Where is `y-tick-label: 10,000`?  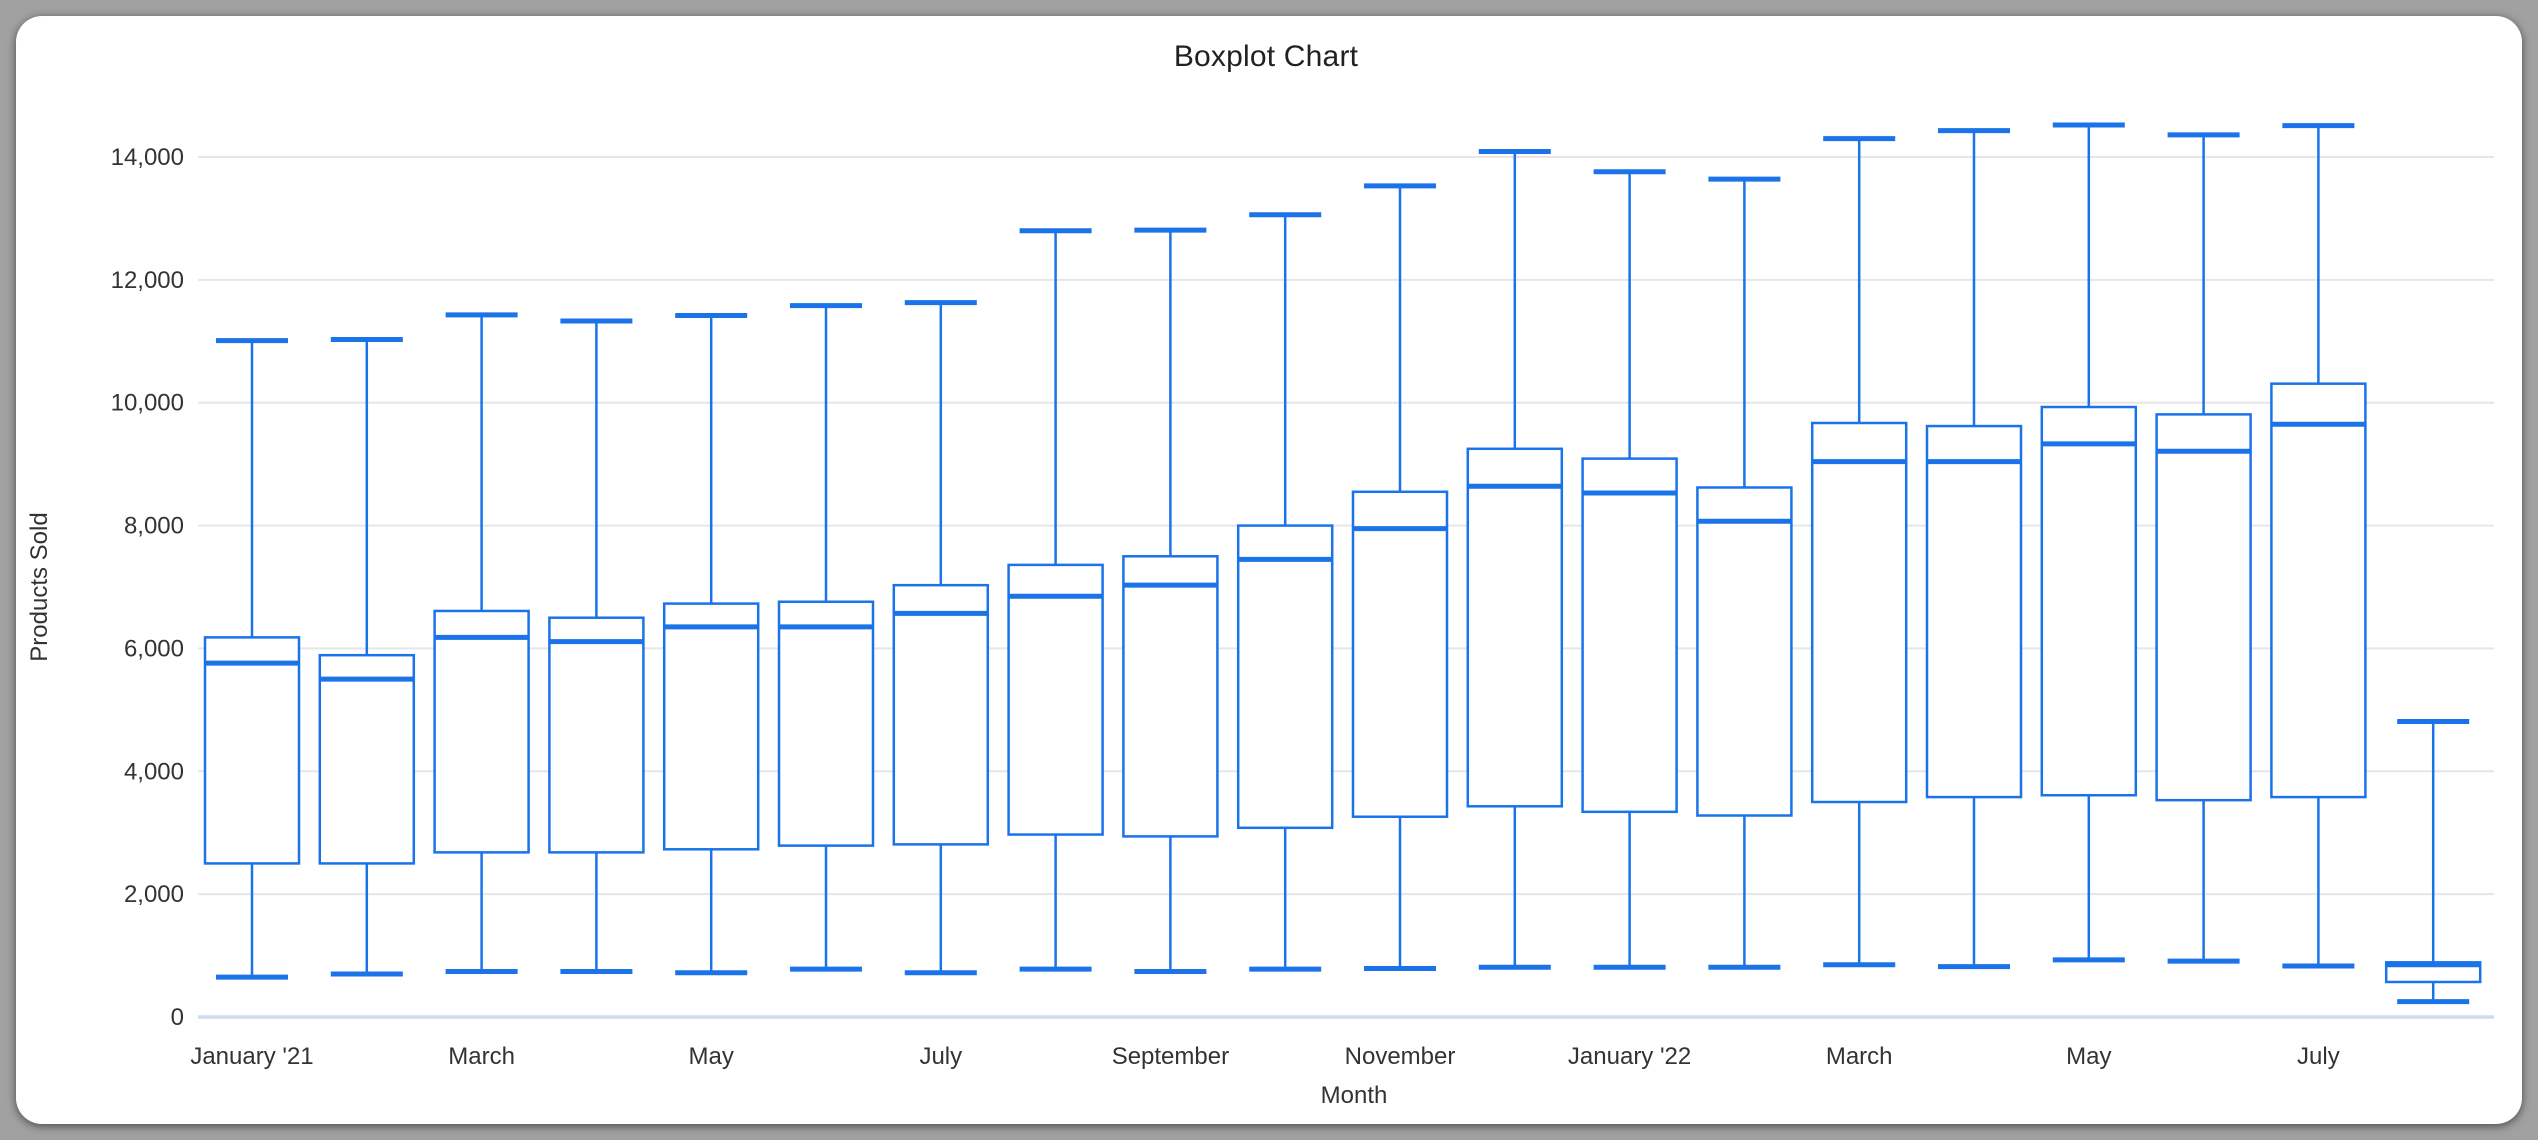
y-tick-label: 10,000 is located at coordinates (147, 403).